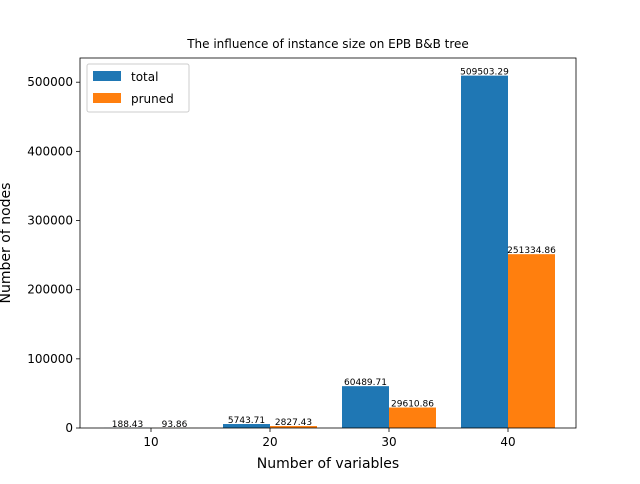 Image resolution: width=640 pixels, height=484 pixels. What do you see at coordinates (388, 442) in the screenshot?
I see `x-tick-label-30: 30` at bounding box center [388, 442].